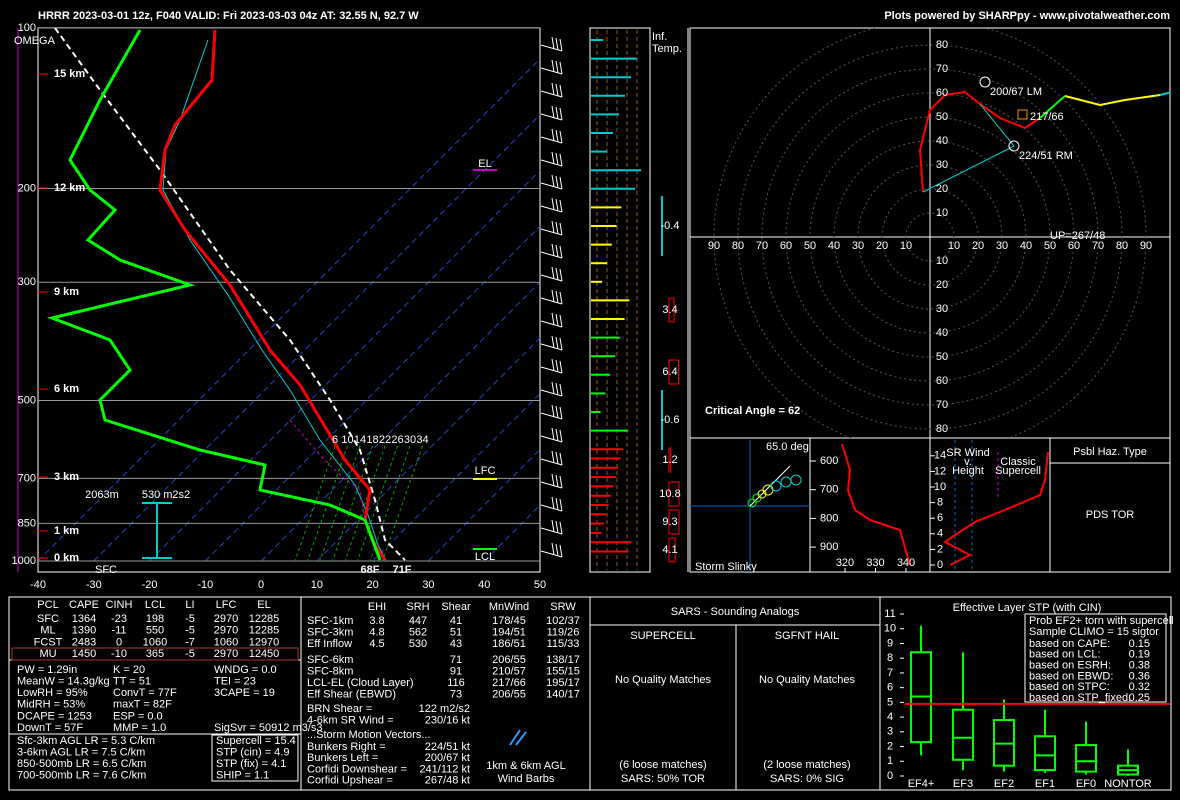 Image resolution: width=1180 pixels, height=800 pixels. I want to click on parcel-cell: 12285, so click(264, 619).